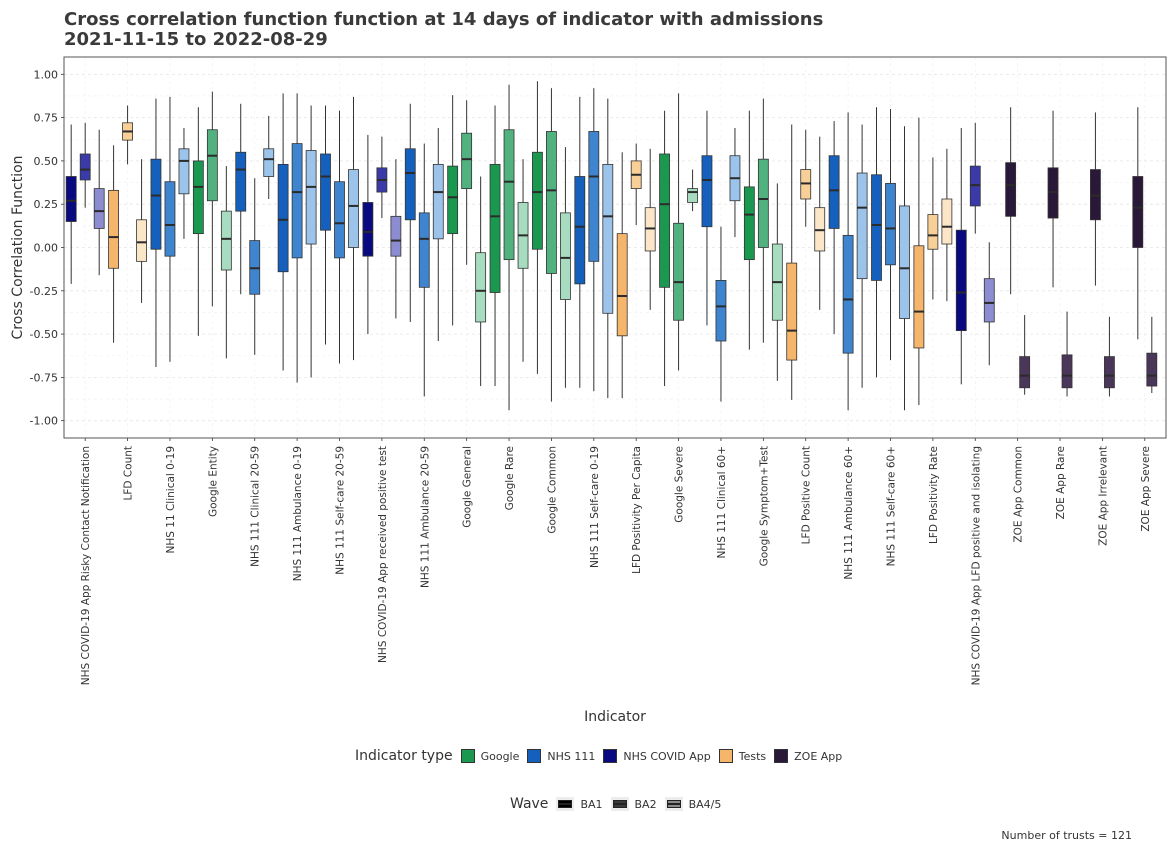 The height and width of the screenshot is (844, 1176). Describe the element at coordinates (615, 717) in the screenshot. I see `x-axis-label: Indicator` at that location.